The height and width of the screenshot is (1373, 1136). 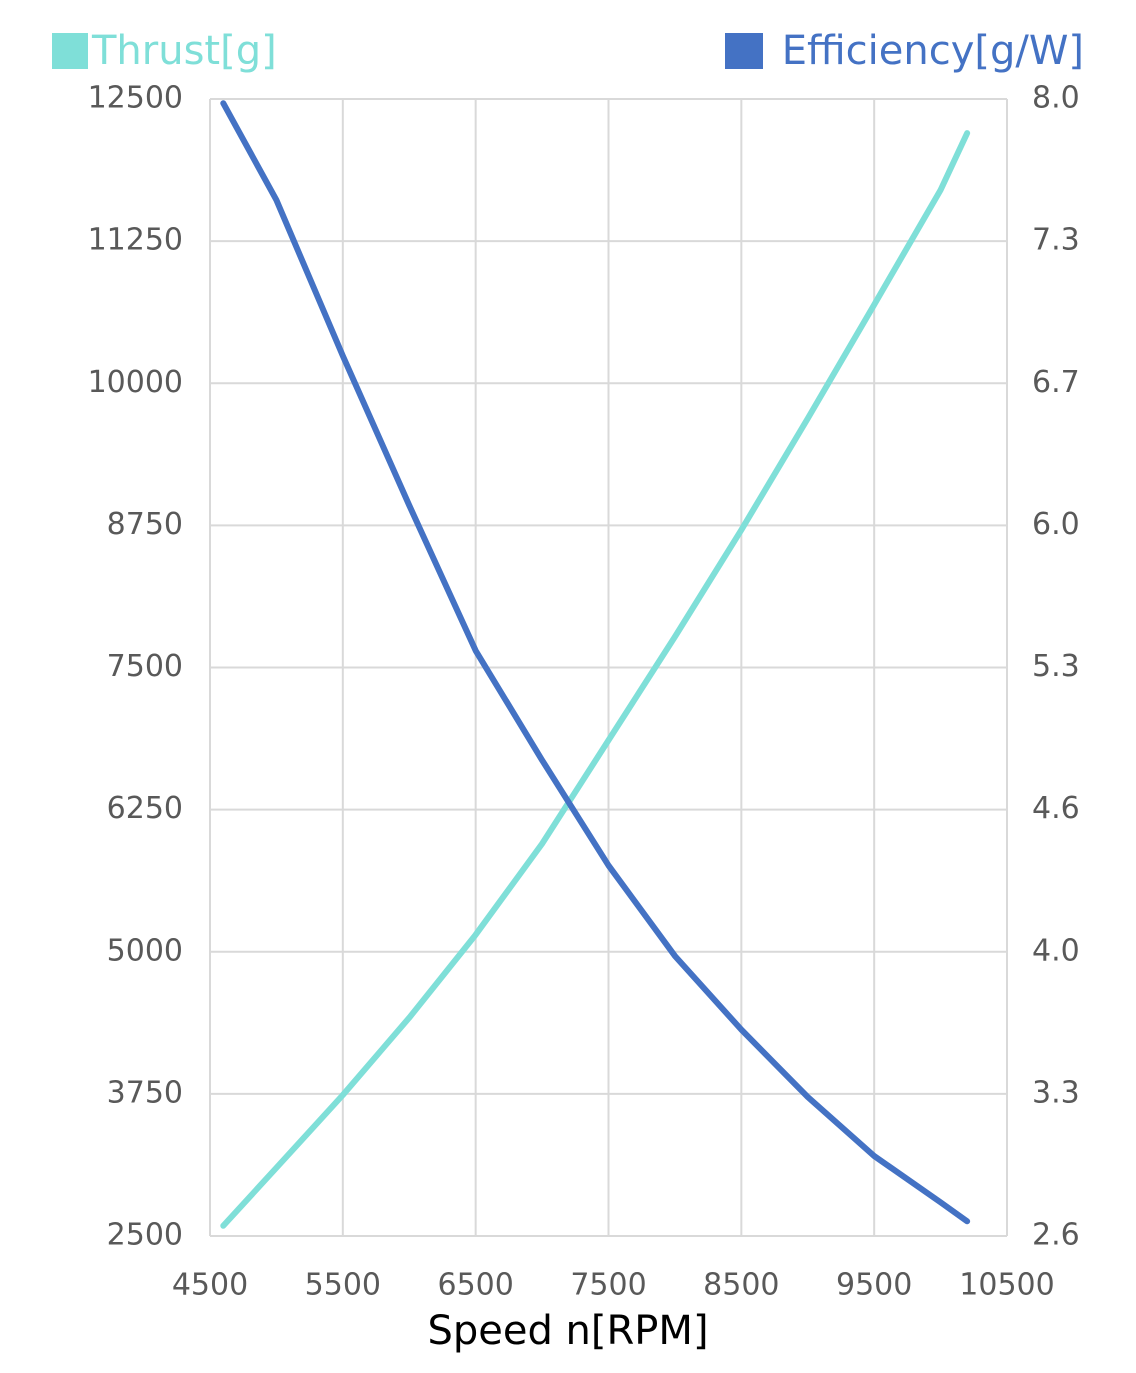 What do you see at coordinates (933, 51) in the screenshot?
I see `legend-label: Efficiency[g/W]` at bounding box center [933, 51].